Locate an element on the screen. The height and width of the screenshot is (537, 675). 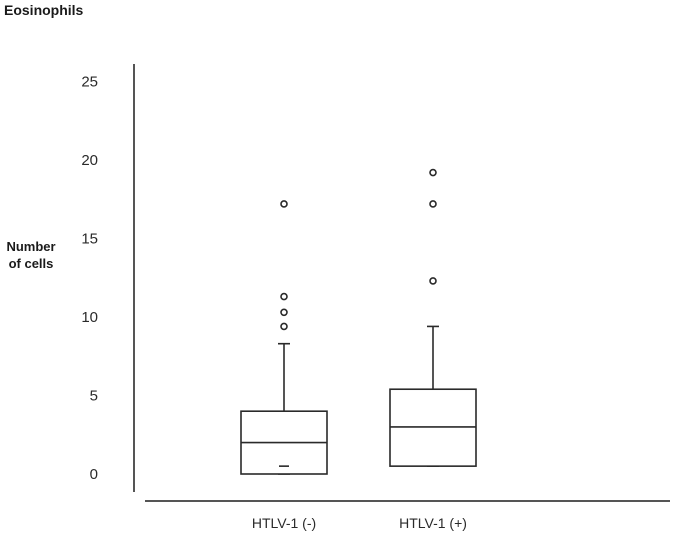
y-tick-labels: 0 5 10 15 20 25 is located at coordinates (89, 279).